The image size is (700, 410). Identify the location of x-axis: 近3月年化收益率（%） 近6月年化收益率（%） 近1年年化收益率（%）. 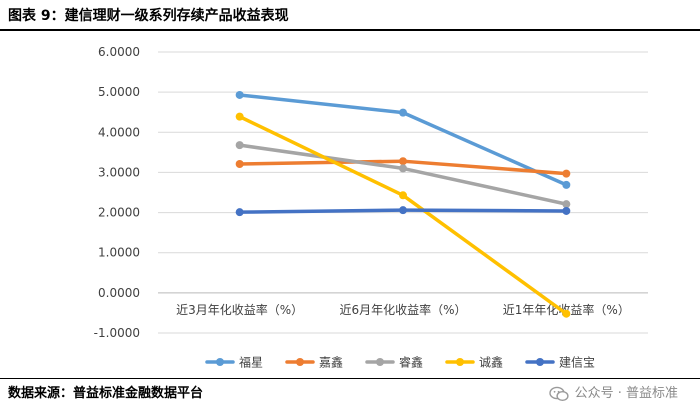
(403, 304).